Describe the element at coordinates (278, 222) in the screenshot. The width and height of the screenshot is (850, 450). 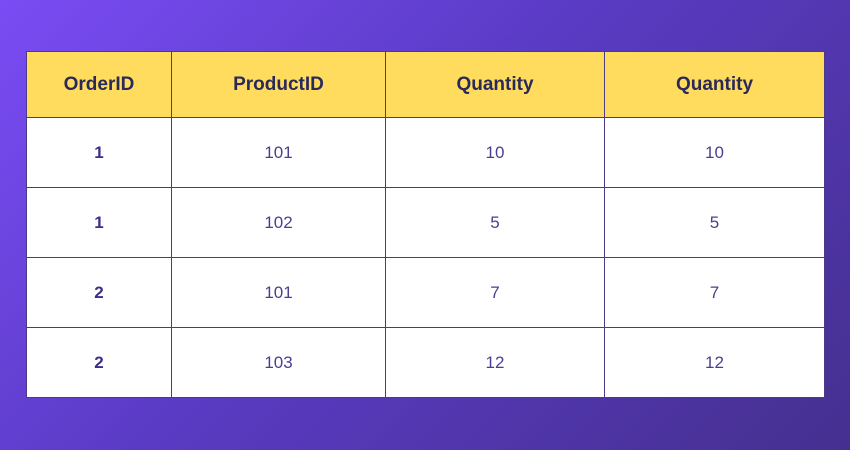
I see `productid-cell: 102` at that location.